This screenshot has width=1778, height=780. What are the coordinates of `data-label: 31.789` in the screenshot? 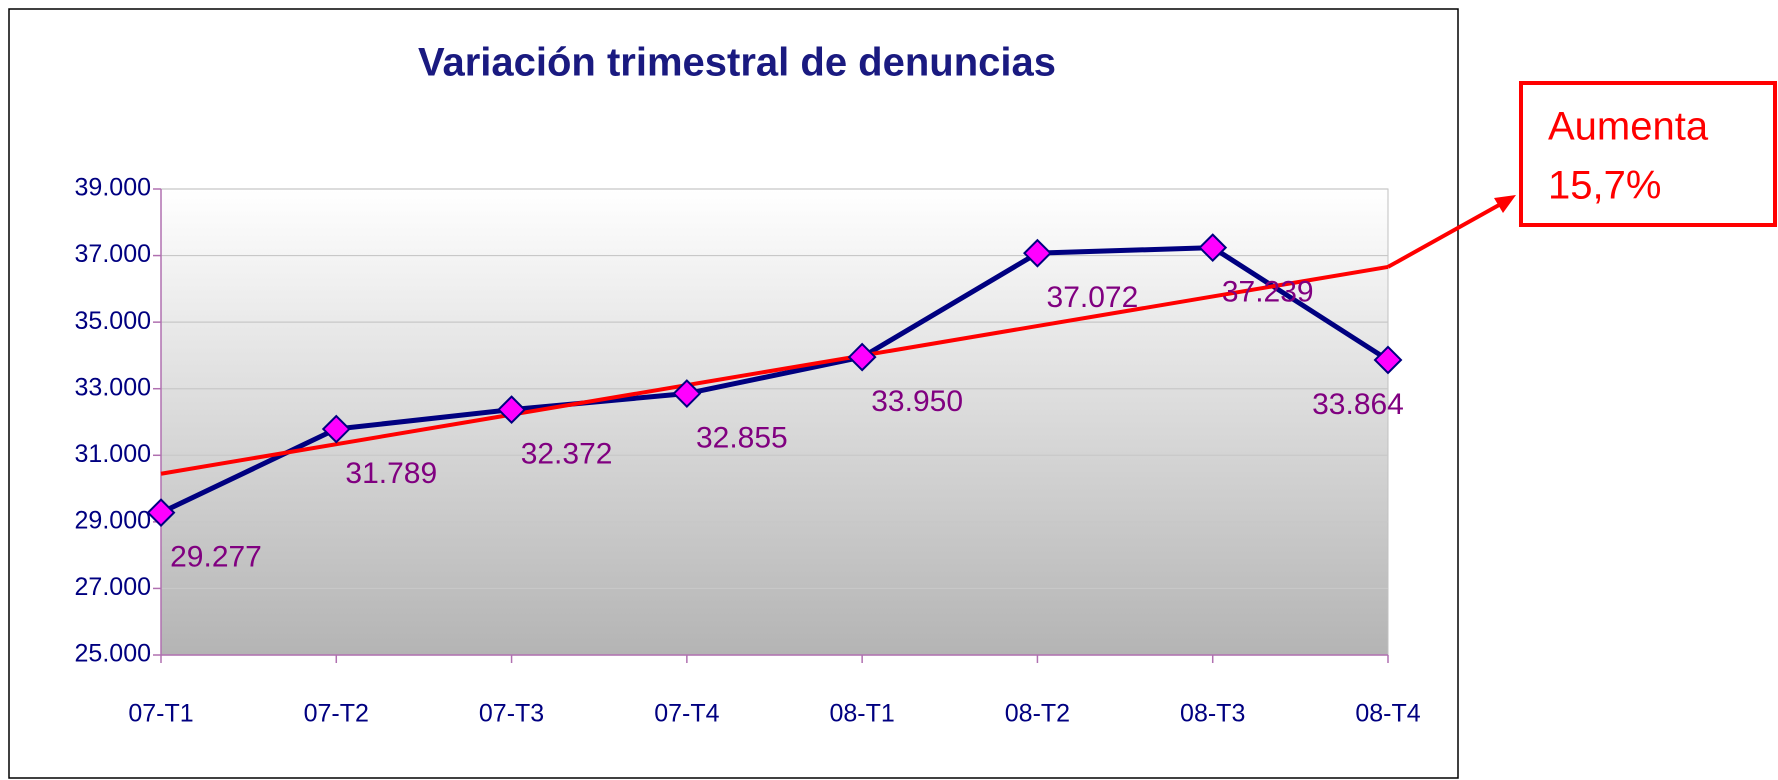 It's located at (391, 473).